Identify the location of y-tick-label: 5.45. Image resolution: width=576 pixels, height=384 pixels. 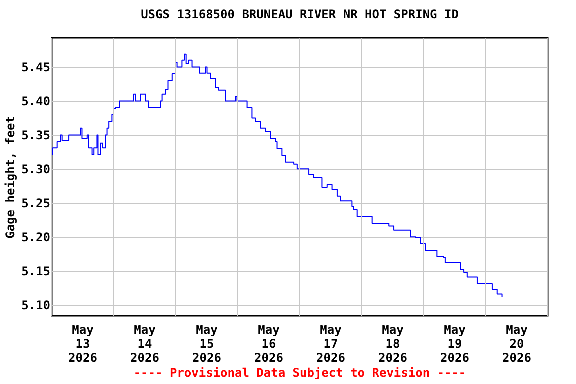
(36, 67).